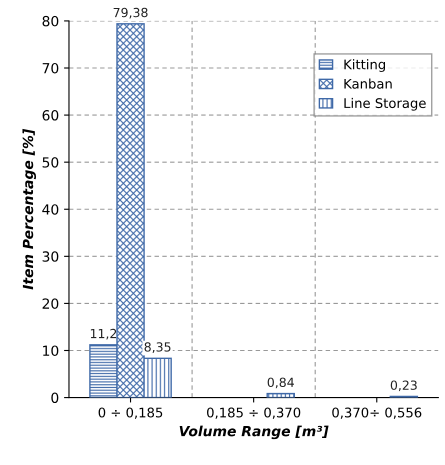  I want to click on y-tick-label: 80, so click(50, 21).